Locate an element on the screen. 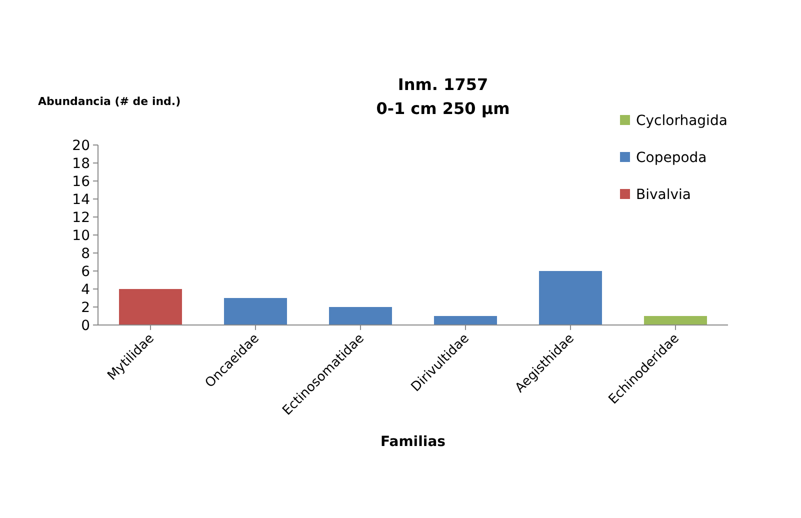  y-axis-title: Abundancia (# de ind.) is located at coordinates (109, 101).